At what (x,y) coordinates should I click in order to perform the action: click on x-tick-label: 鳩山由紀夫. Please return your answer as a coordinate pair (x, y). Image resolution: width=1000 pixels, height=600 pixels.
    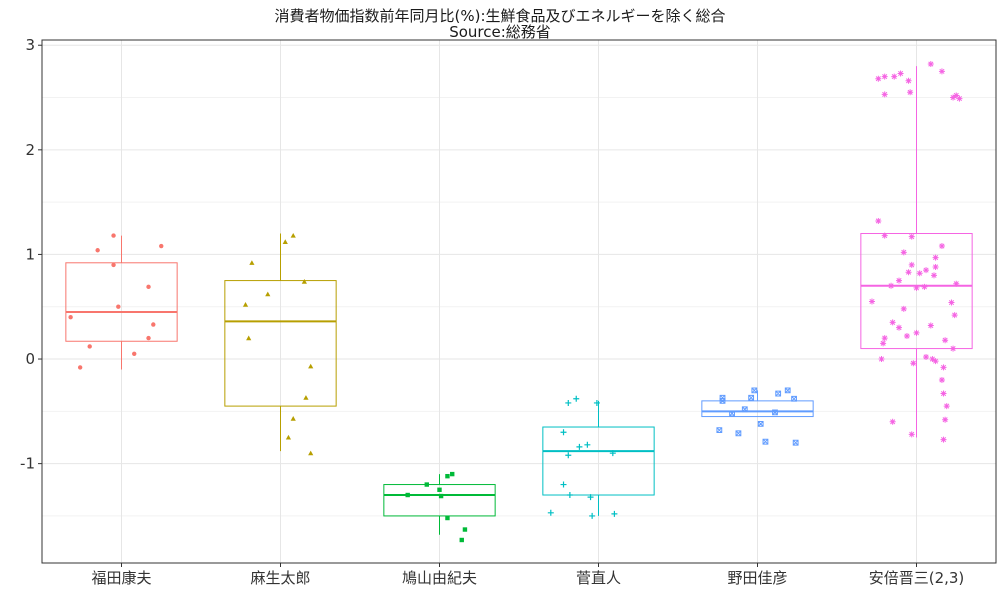
    Looking at the image, I should click on (439, 578).